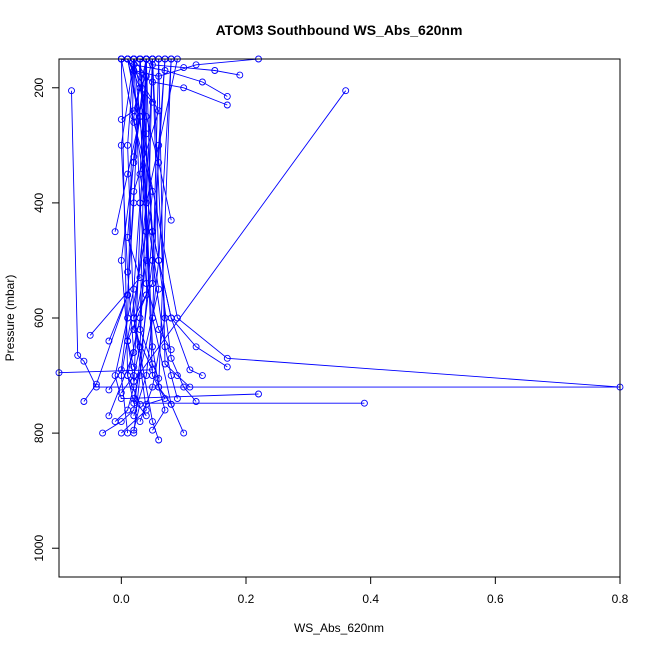 The width and height of the screenshot is (650, 650). What do you see at coordinates (39, 203) in the screenshot?
I see `y-tick-label: 400` at bounding box center [39, 203].